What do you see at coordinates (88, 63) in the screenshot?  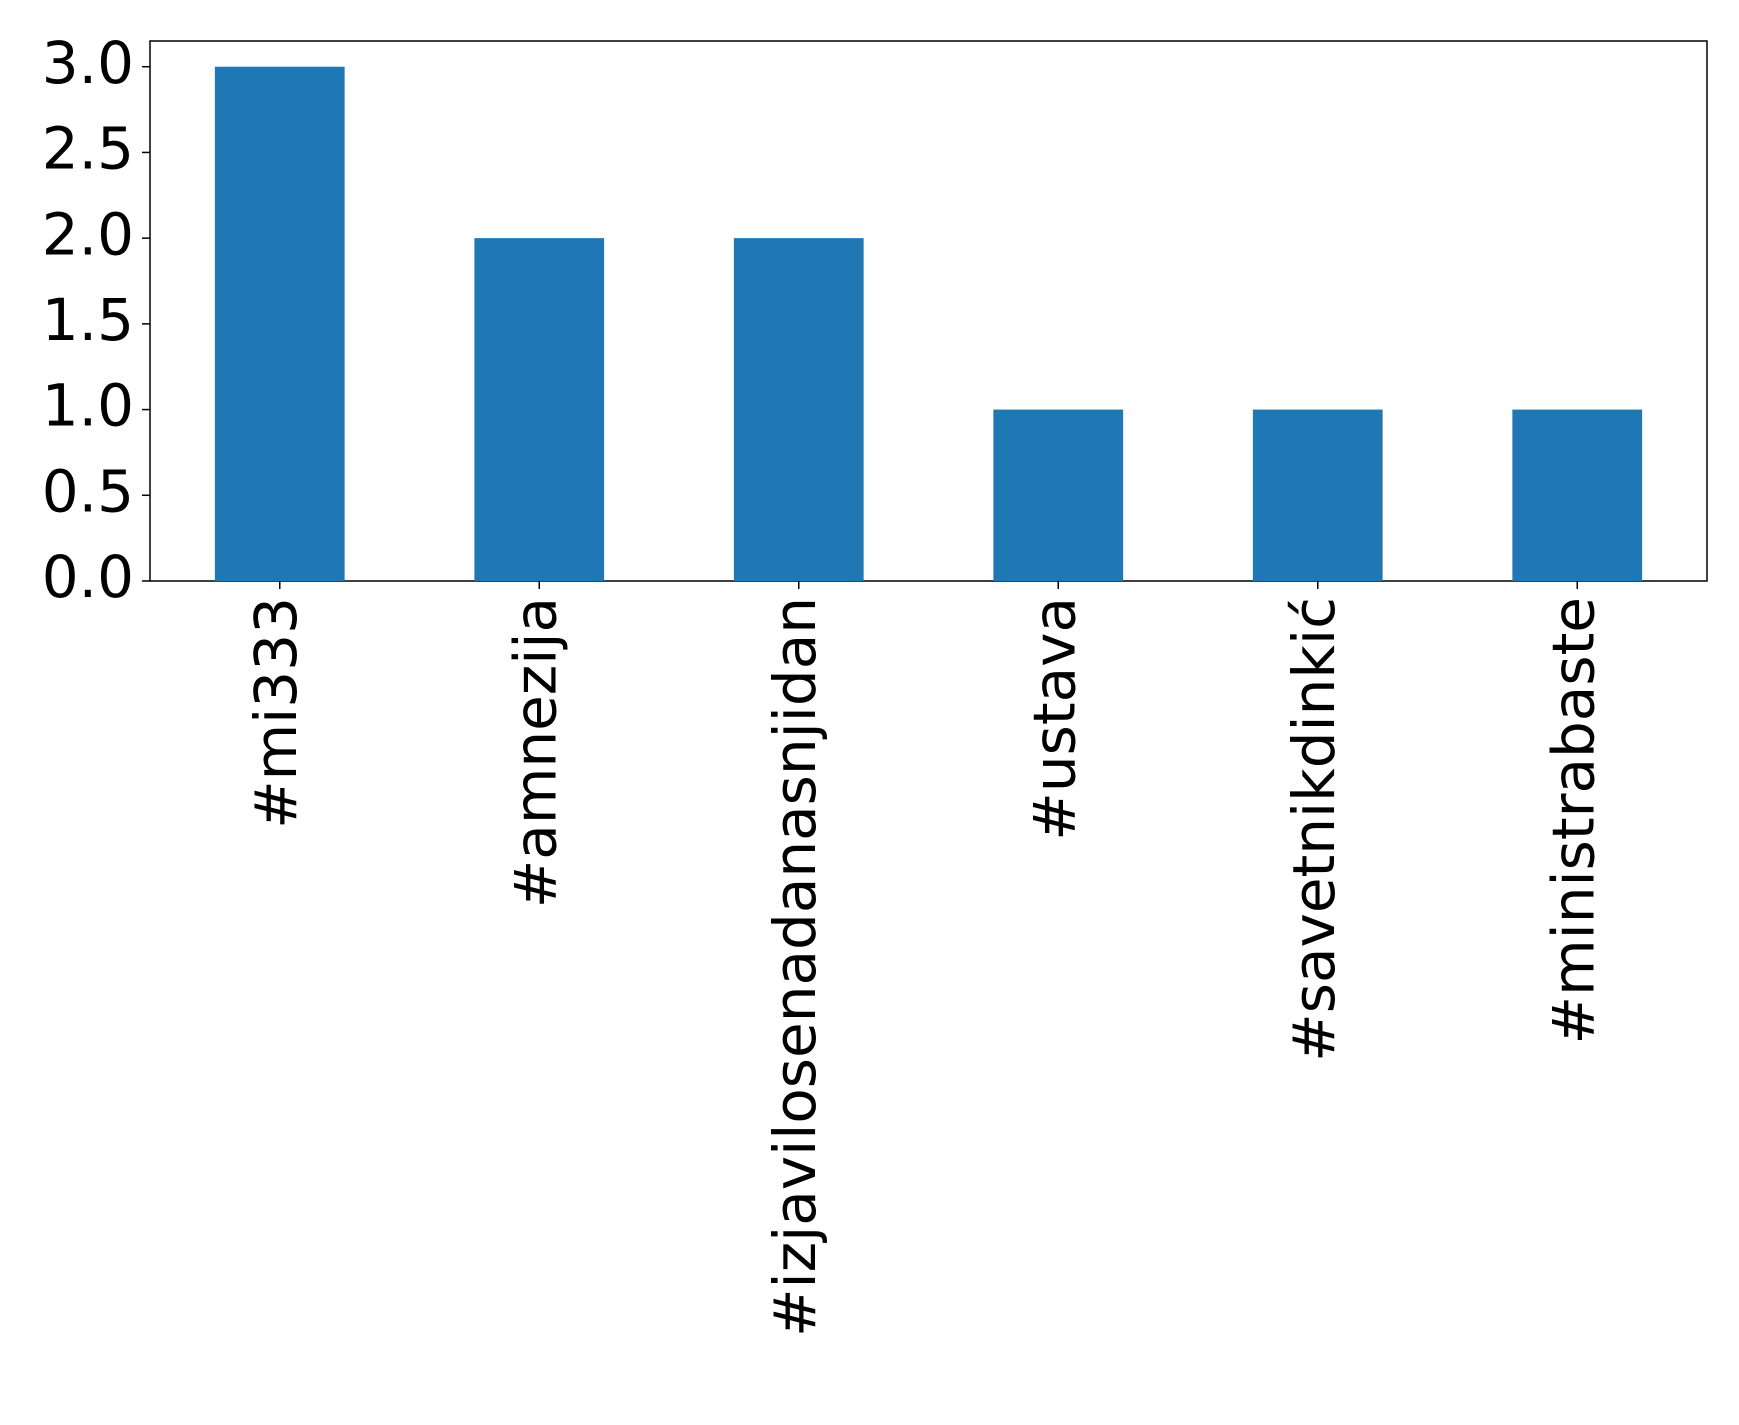 I see `y-tick-label: 3.0` at bounding box center [88, 63].